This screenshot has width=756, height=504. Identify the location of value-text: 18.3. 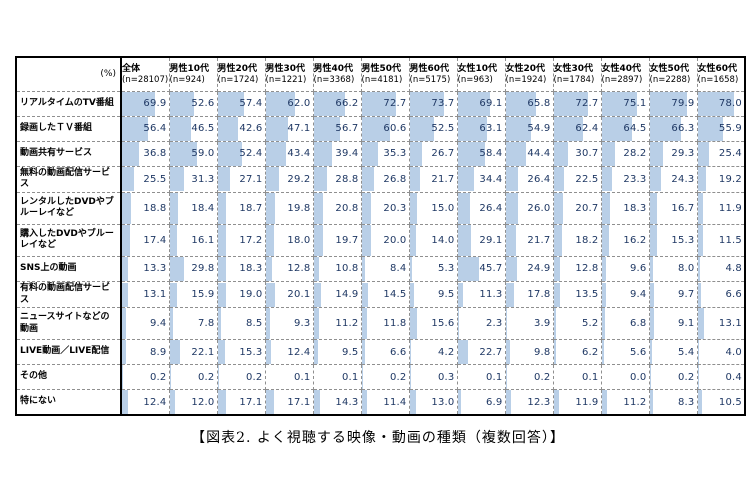
(251, 269).